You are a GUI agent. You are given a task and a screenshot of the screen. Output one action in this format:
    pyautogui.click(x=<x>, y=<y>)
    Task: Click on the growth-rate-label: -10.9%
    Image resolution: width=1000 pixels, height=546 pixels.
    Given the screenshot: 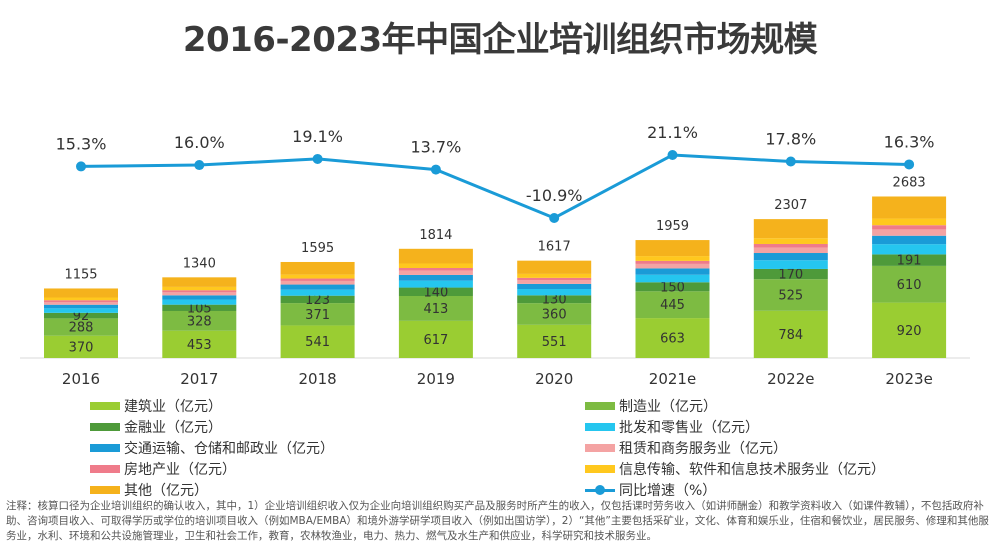 What is the action you would take?
    pyautogui.click(x=554, y=195)
    